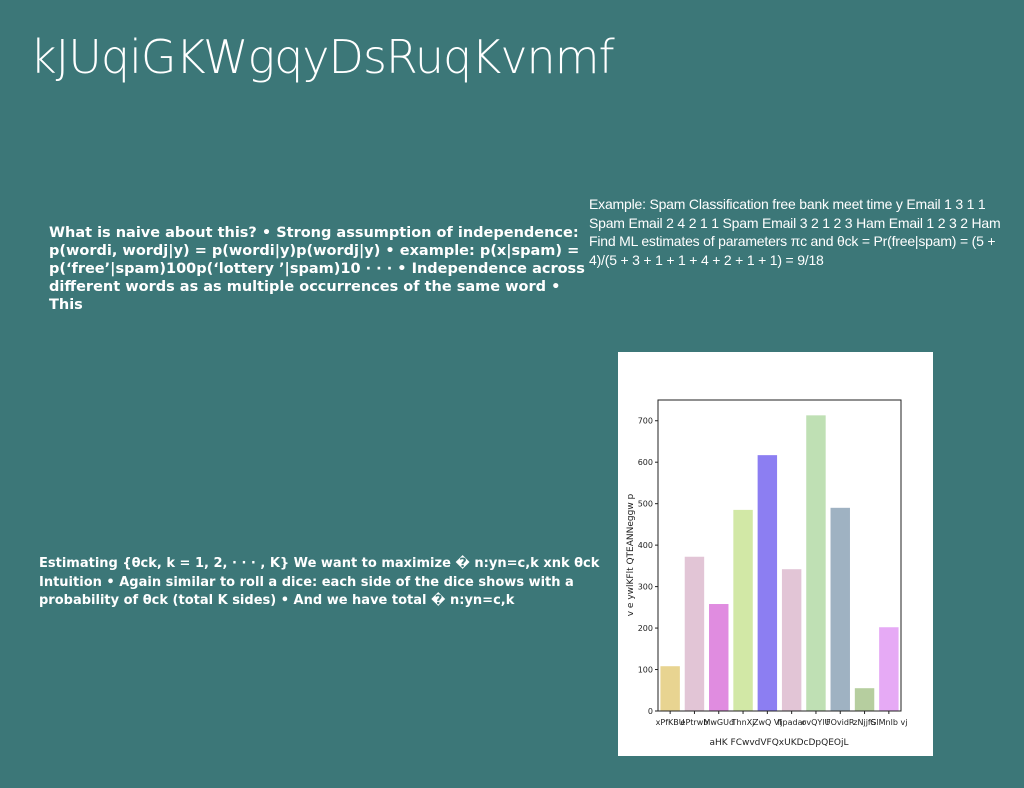 The width and height of the screenshot is (1024, 788). Describe the element at coordinates (743, 722) in the screenshot. I see `x-tick-label: ThnXj` at that location.